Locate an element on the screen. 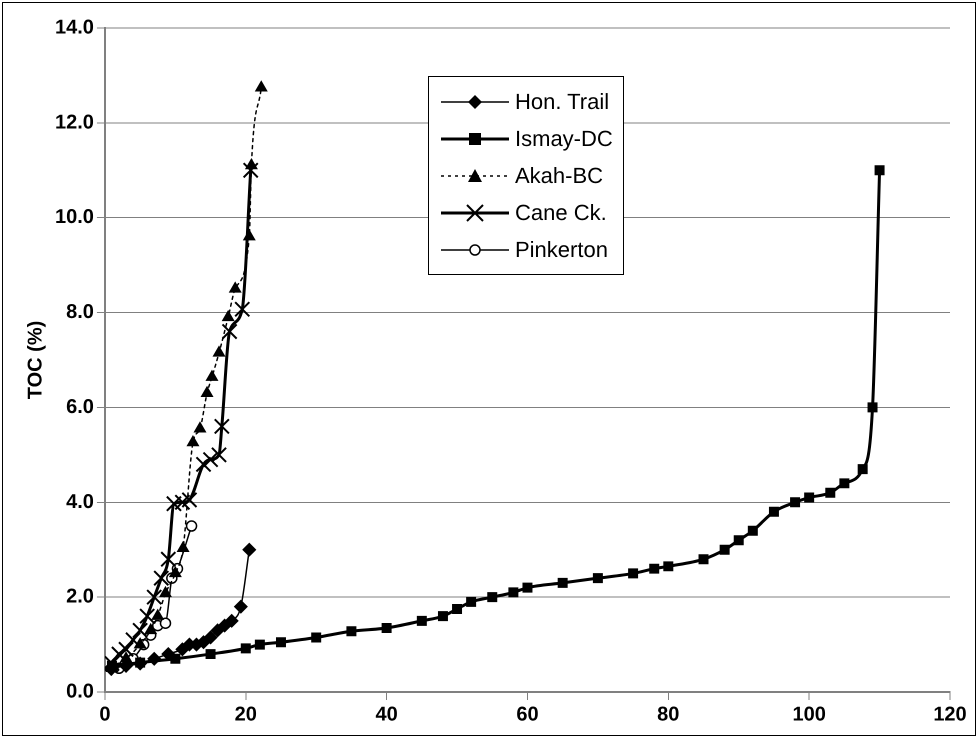 This screenshot has width=980, height=740. x-tick-label: 0 is located at coordinates (104, 715).